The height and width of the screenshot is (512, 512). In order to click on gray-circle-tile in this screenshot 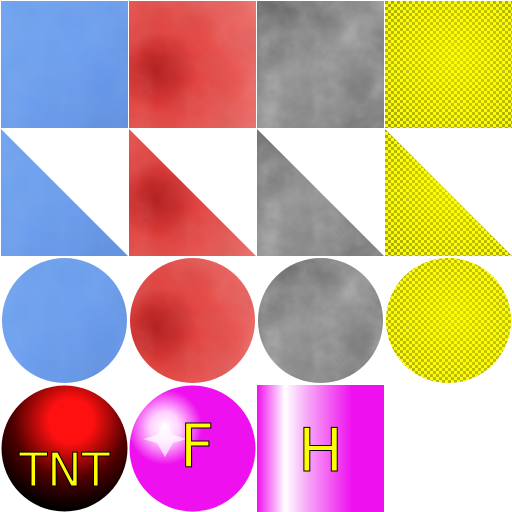, I will do `click(320, 320)`.